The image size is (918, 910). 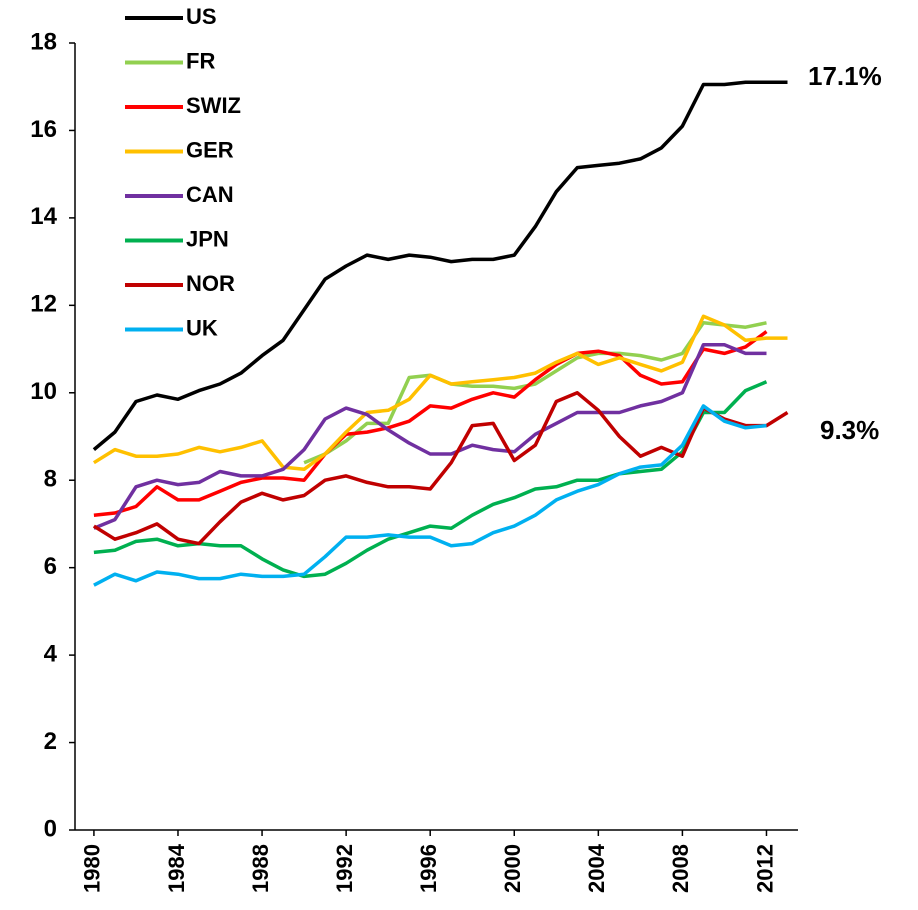 I want to click on y-tick-label: 14, so click(x=43, y=216).